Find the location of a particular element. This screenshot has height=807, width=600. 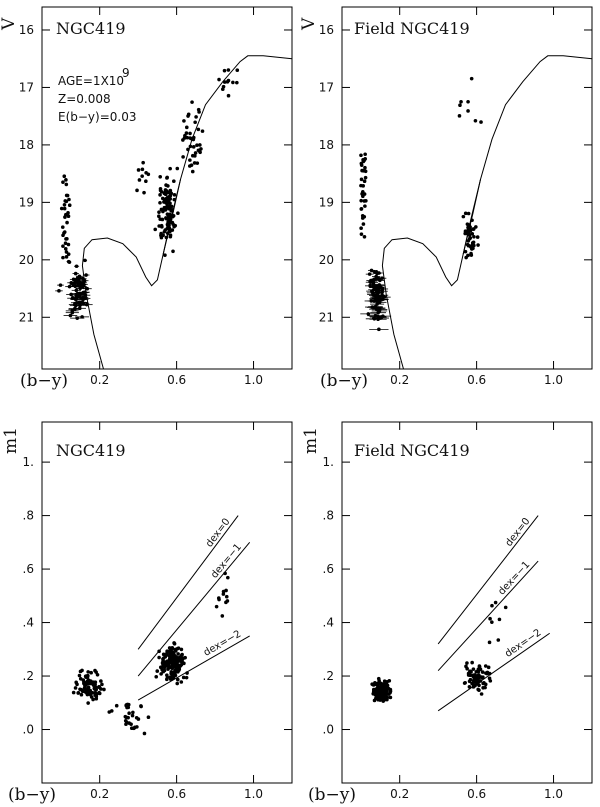

x-tick-label: 0.6 is located at coordinates (176, 794).